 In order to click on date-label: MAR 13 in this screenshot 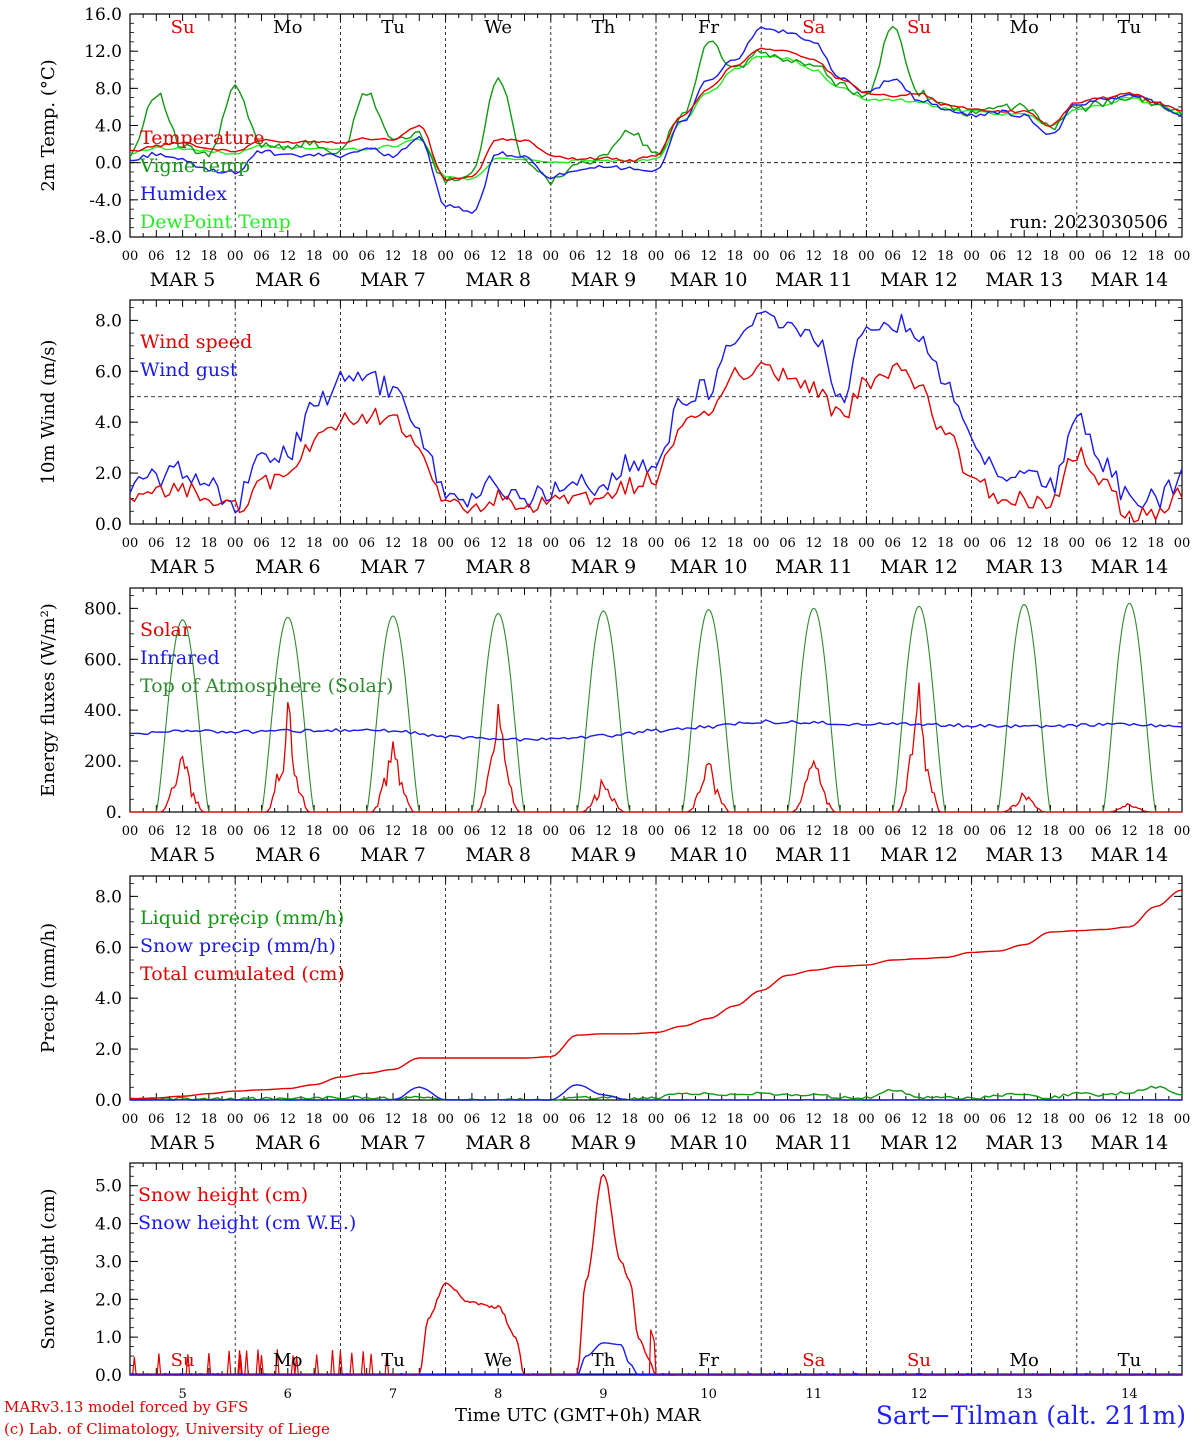, I will do `click(1024, 1143)`.